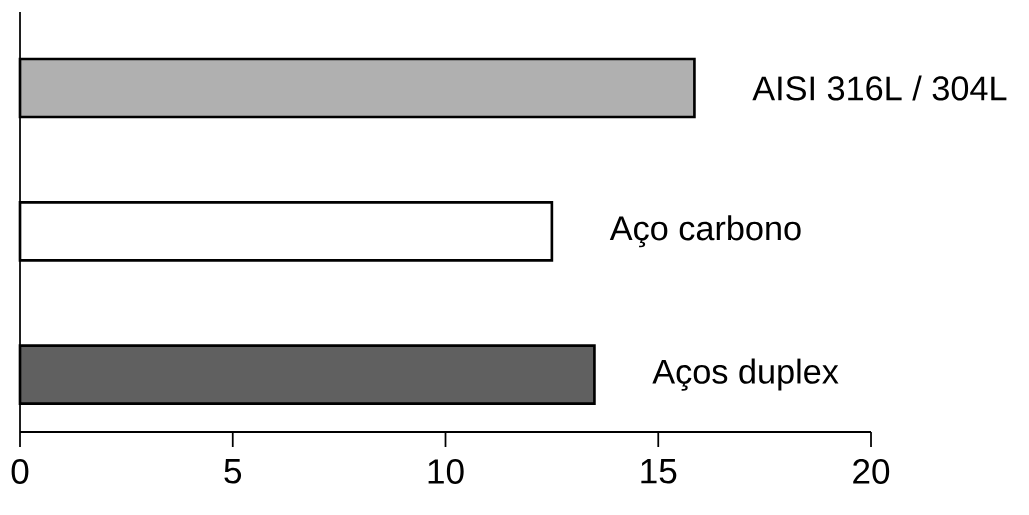 The height and width of the screenshot is (515, 1029). Describe the element at coordinates (745, 374) in the screenshot. I see `y-tick-label: Aços duplex` at that location.